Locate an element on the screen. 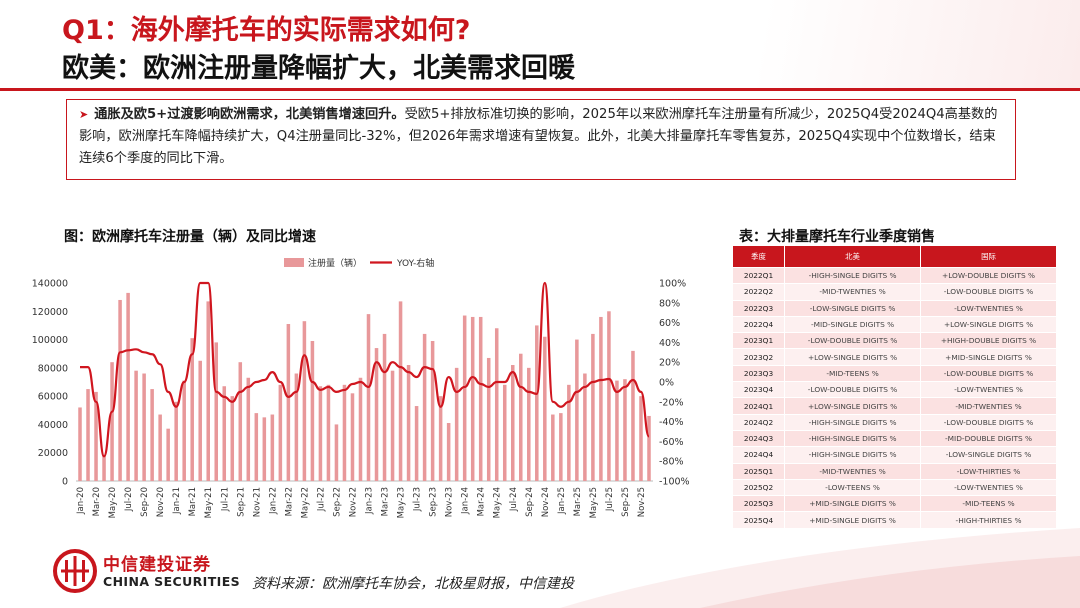  x-axis-tick-label: Mar-24 is located at coordinates (482, 501).